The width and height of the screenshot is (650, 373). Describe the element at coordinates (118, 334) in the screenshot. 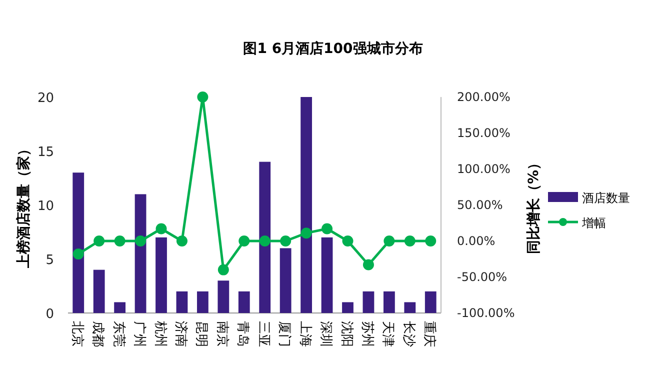

I see `x-tick-label: 东莞` at that location.